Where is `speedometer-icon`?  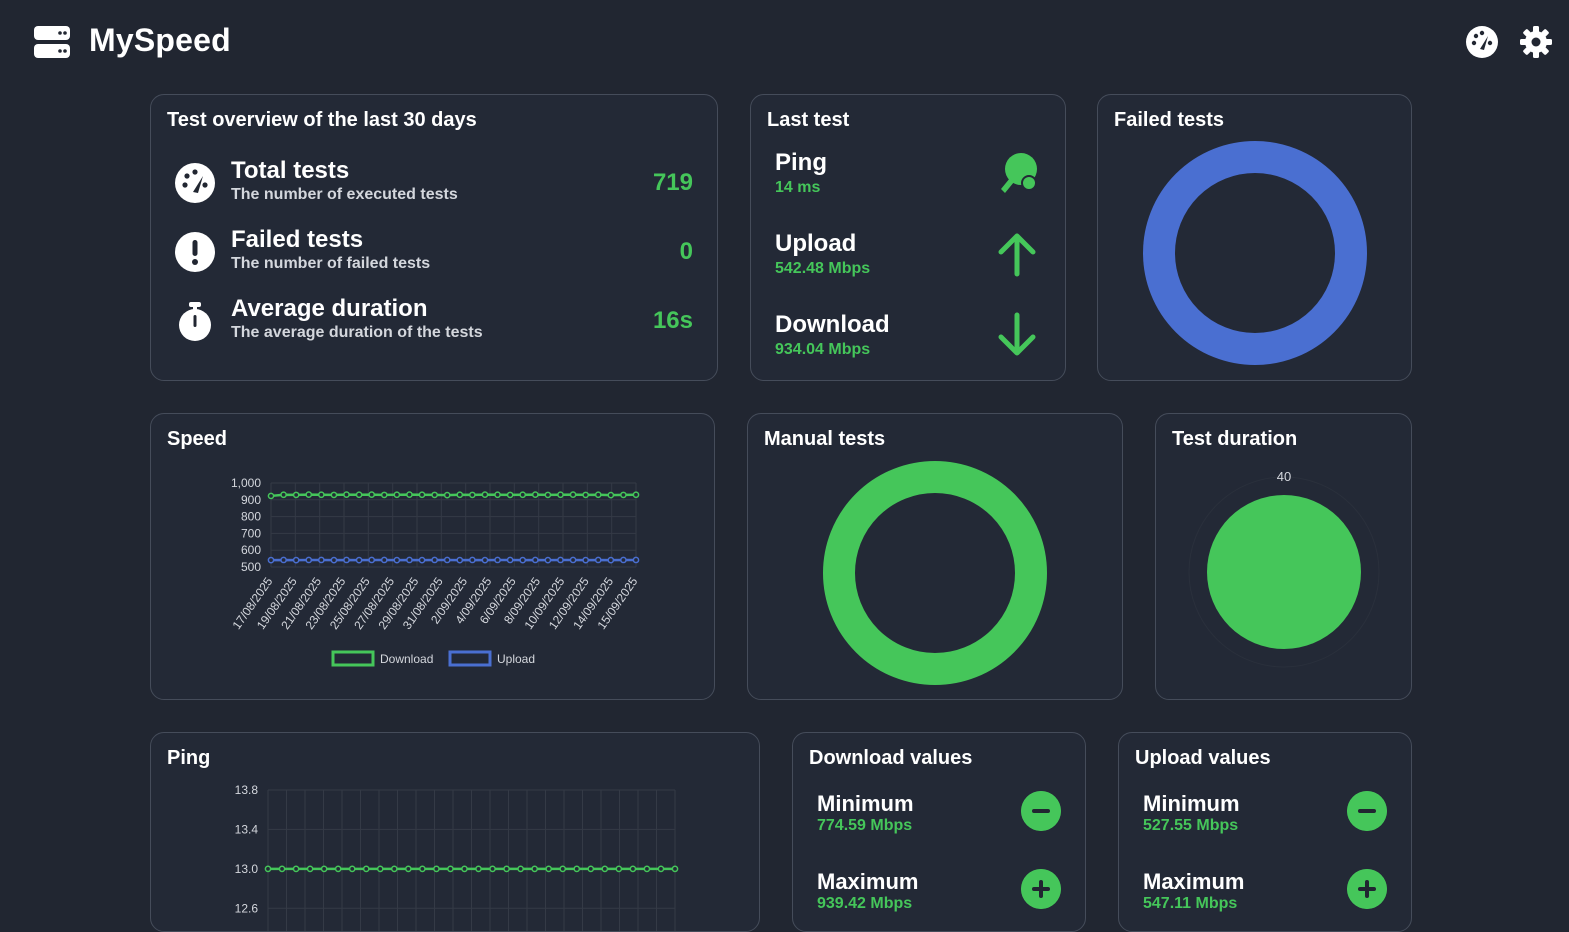
speedometer-icon is located at coordinates (1482, 42).